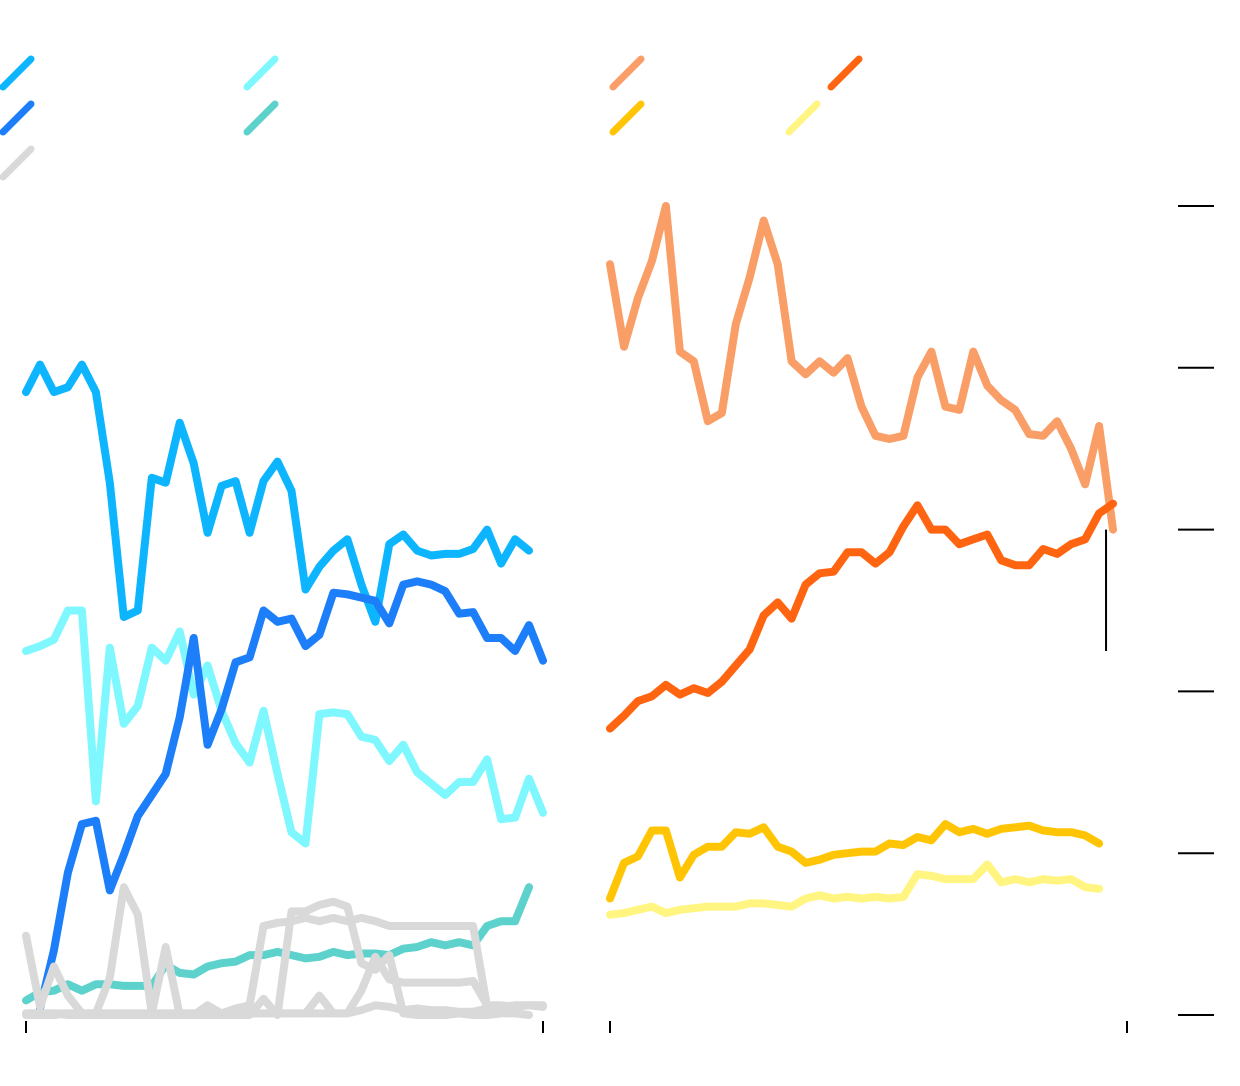 This screenshot has width=1240, height=1086. Describe the element at coordinates (431, 118) in the screenshot. I see `legend` at that location.